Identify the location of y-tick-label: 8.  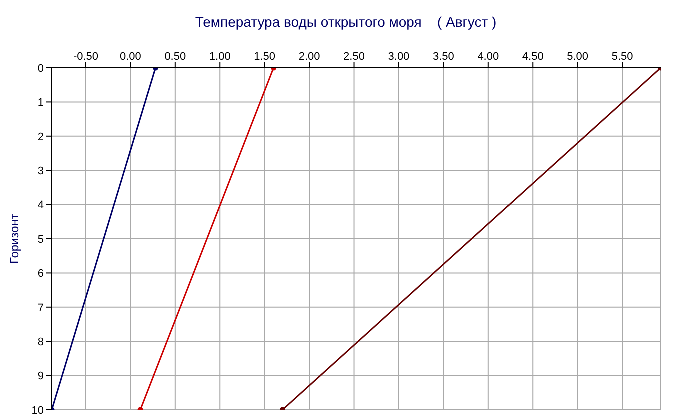
(41, 342).